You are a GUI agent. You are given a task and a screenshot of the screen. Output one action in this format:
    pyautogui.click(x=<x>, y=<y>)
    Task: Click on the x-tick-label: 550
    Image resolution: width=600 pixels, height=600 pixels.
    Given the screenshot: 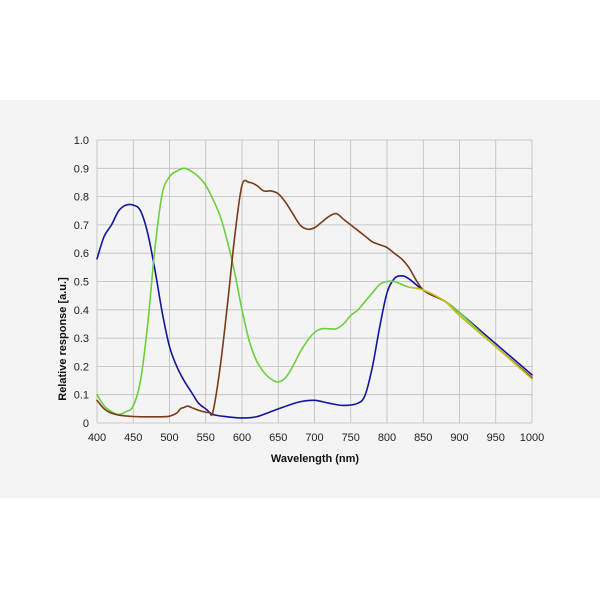 What is the action you would take?
    pyautogui.click(x=206, y=438)
    